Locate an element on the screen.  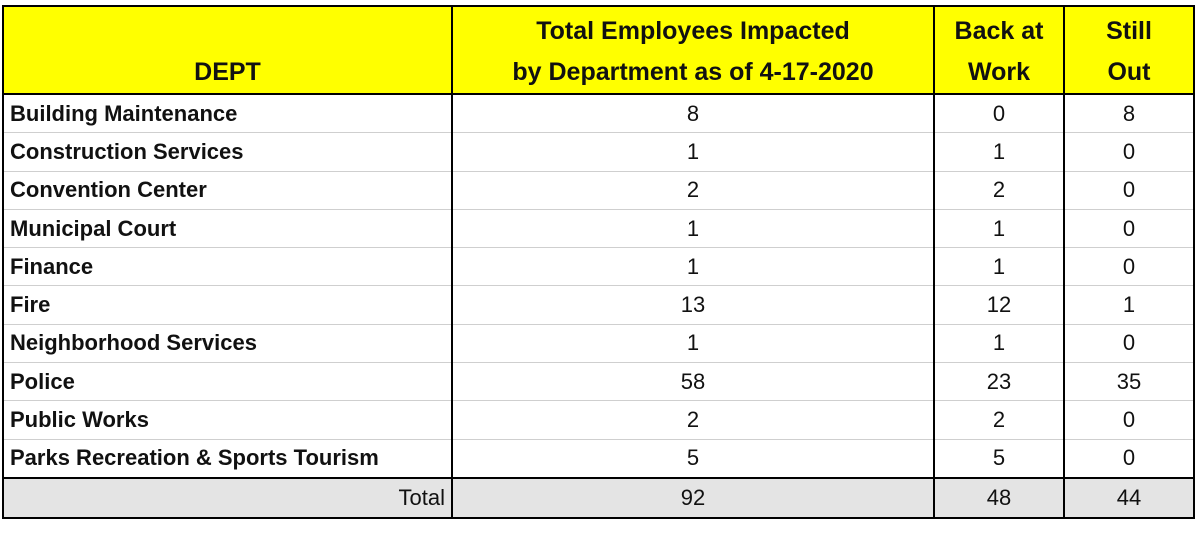
header-cell: DEPT is located at coordinates (227, 50).